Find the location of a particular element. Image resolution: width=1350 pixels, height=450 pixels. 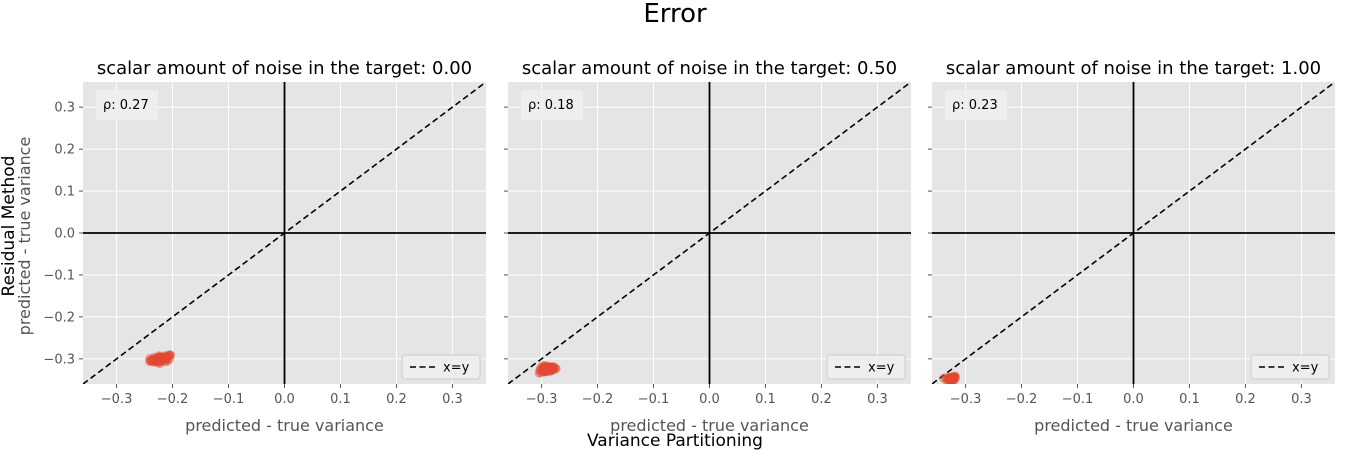

figure-ylabel: predicted - true variance is located at coordinates (24, 236).